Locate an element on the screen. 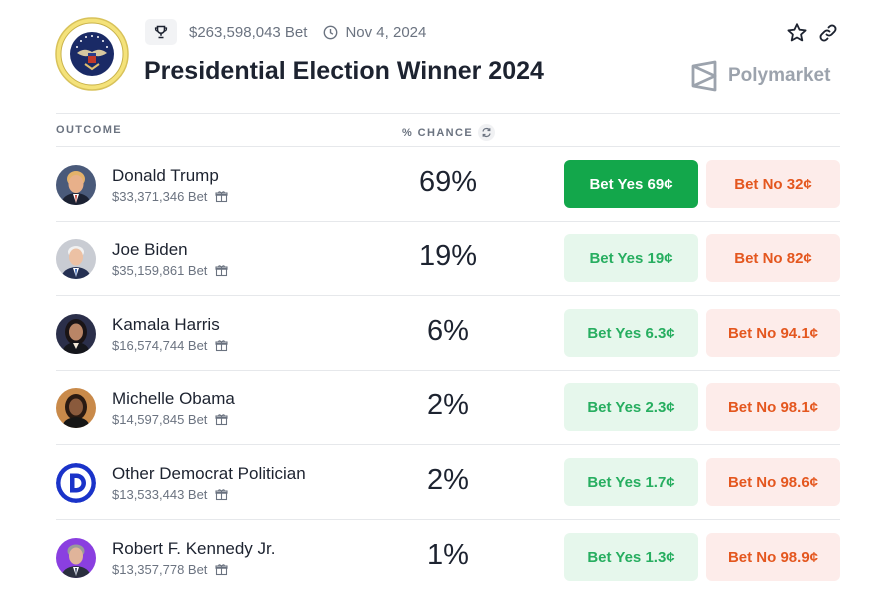 This screenshot has height=597, width=870. bet-yes-button: Bet Yes 1.7¢ is located at coordinates (631, 482).